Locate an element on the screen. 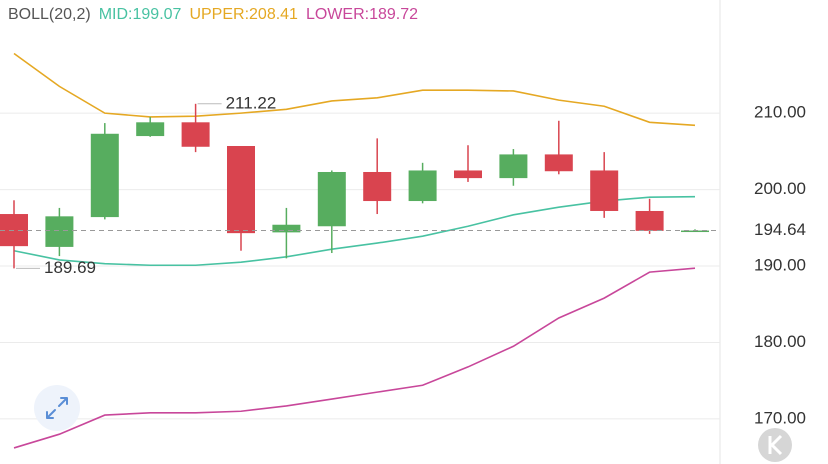  y-tick-label: 180.00 is located at coordinates (780, 341).